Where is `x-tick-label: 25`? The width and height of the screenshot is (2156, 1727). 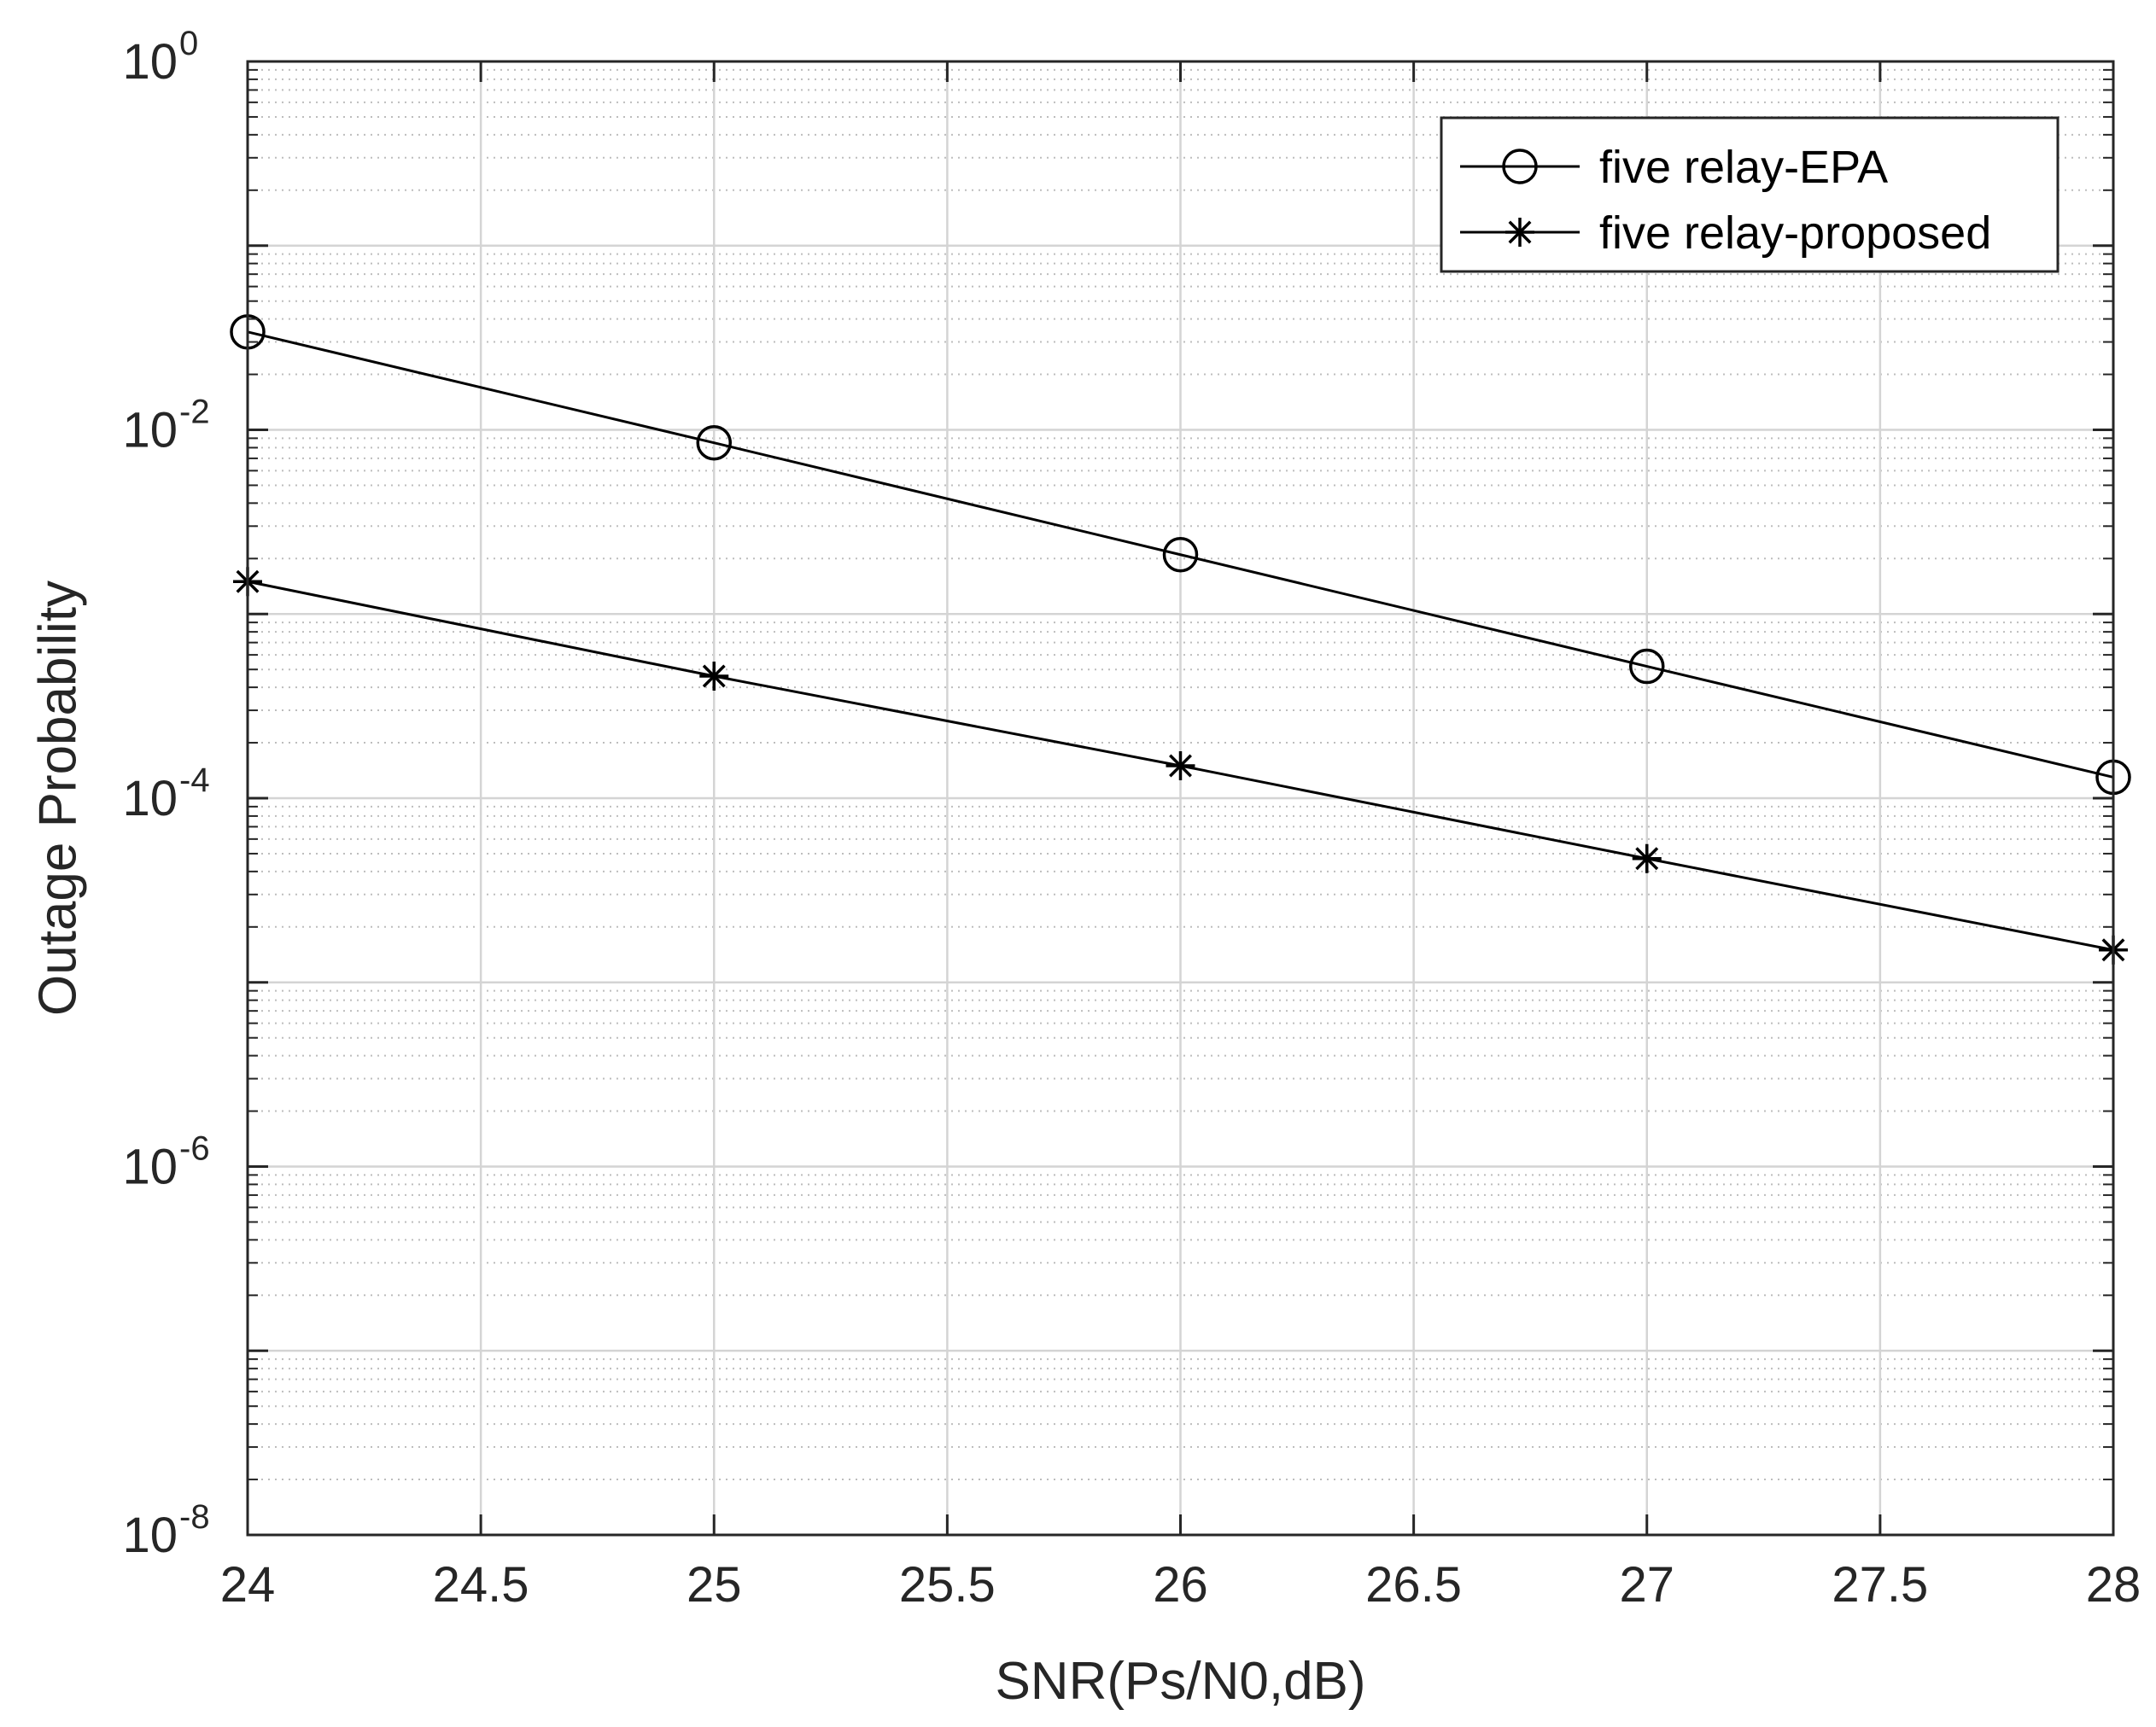 x-tick-label: 25 is located at coordinates (714, 1585).